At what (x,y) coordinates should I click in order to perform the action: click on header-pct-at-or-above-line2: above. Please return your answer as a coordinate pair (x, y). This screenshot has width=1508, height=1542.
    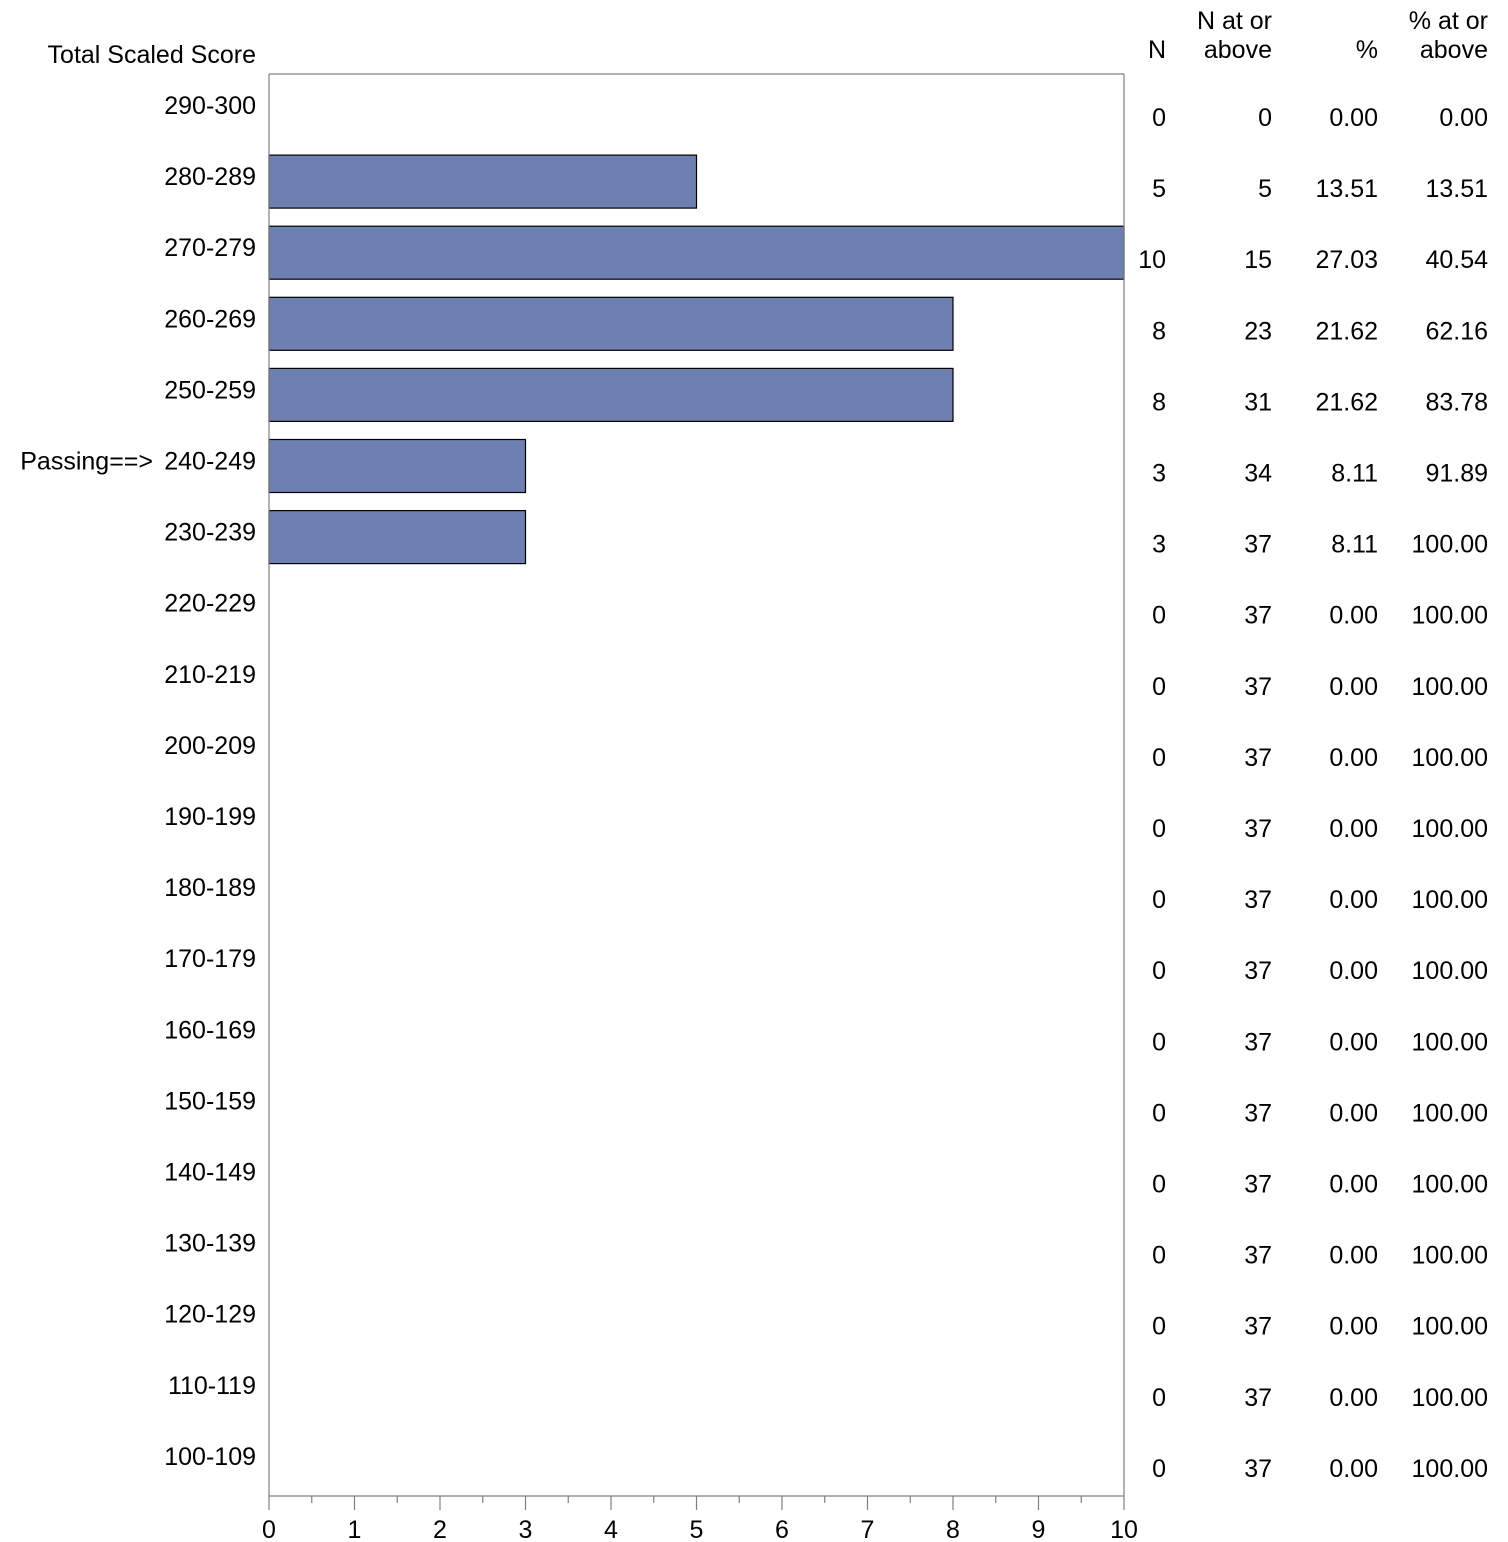
    Looking at the image, I should click on (1454, 50).